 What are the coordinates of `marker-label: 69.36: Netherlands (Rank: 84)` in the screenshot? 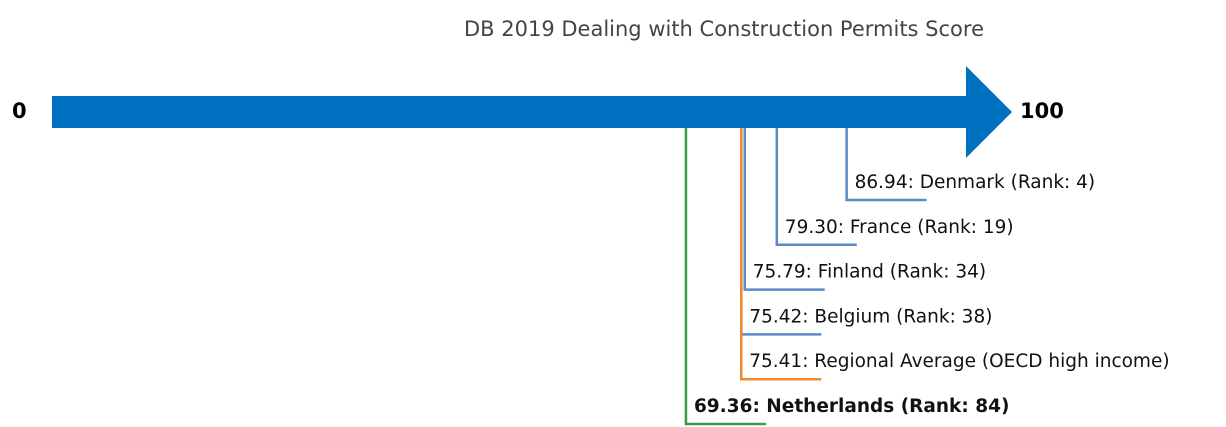 It's located at (851, 406).